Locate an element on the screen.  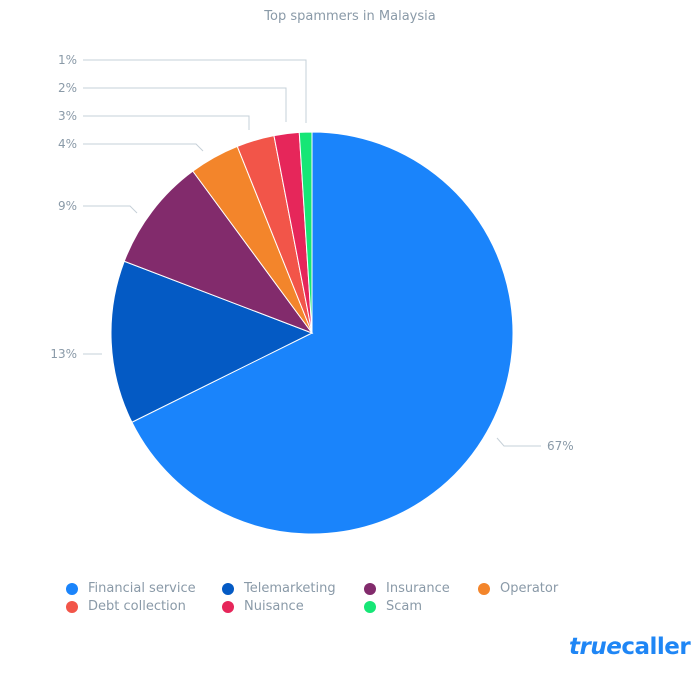
legend-item-nuisance: Nuisance is located at coordinates (263, 606).